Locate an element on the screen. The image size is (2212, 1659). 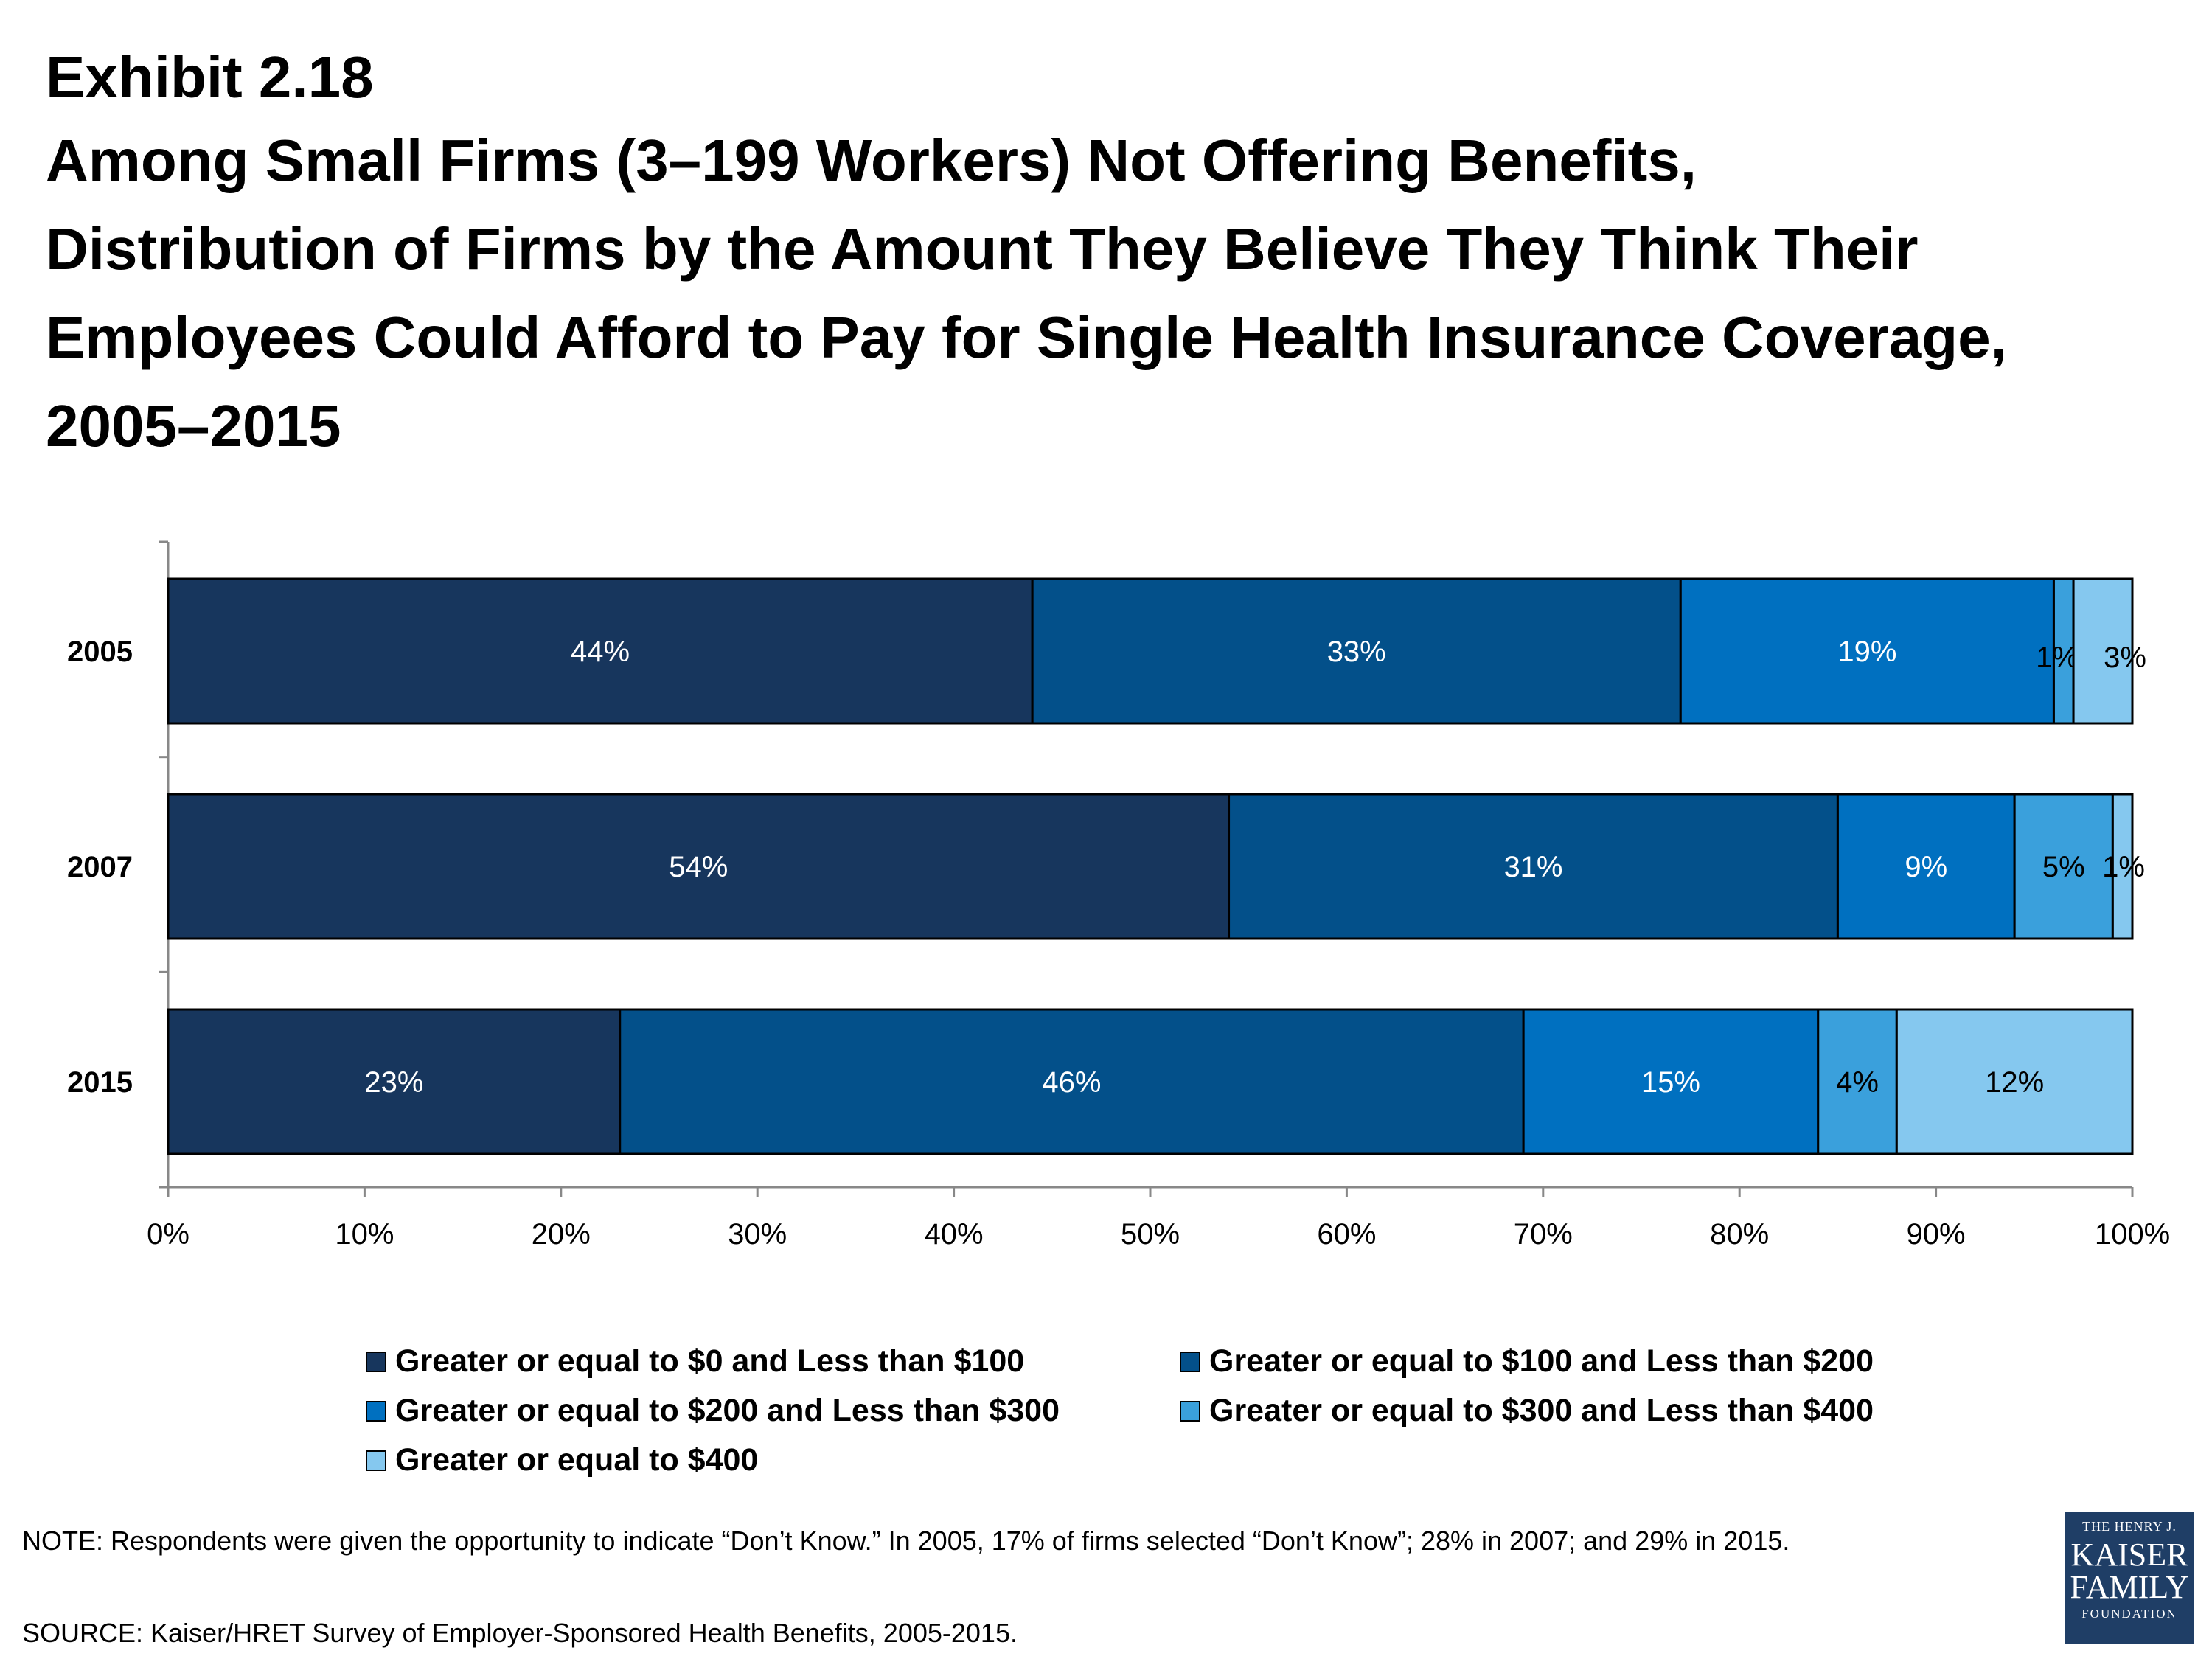
data-label-2005-s2: 19% is located at coordinates (1866, 652).